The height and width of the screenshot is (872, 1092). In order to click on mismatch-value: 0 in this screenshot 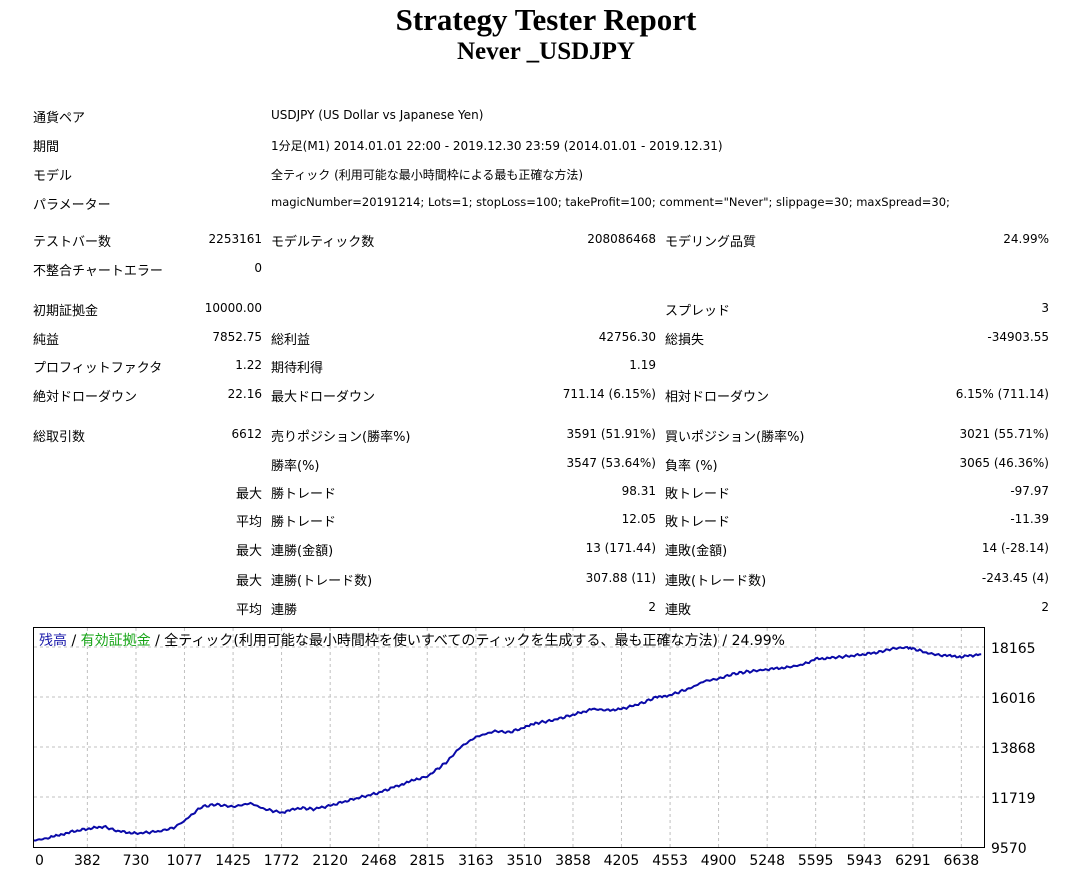, I will do `click(258, 268)`.